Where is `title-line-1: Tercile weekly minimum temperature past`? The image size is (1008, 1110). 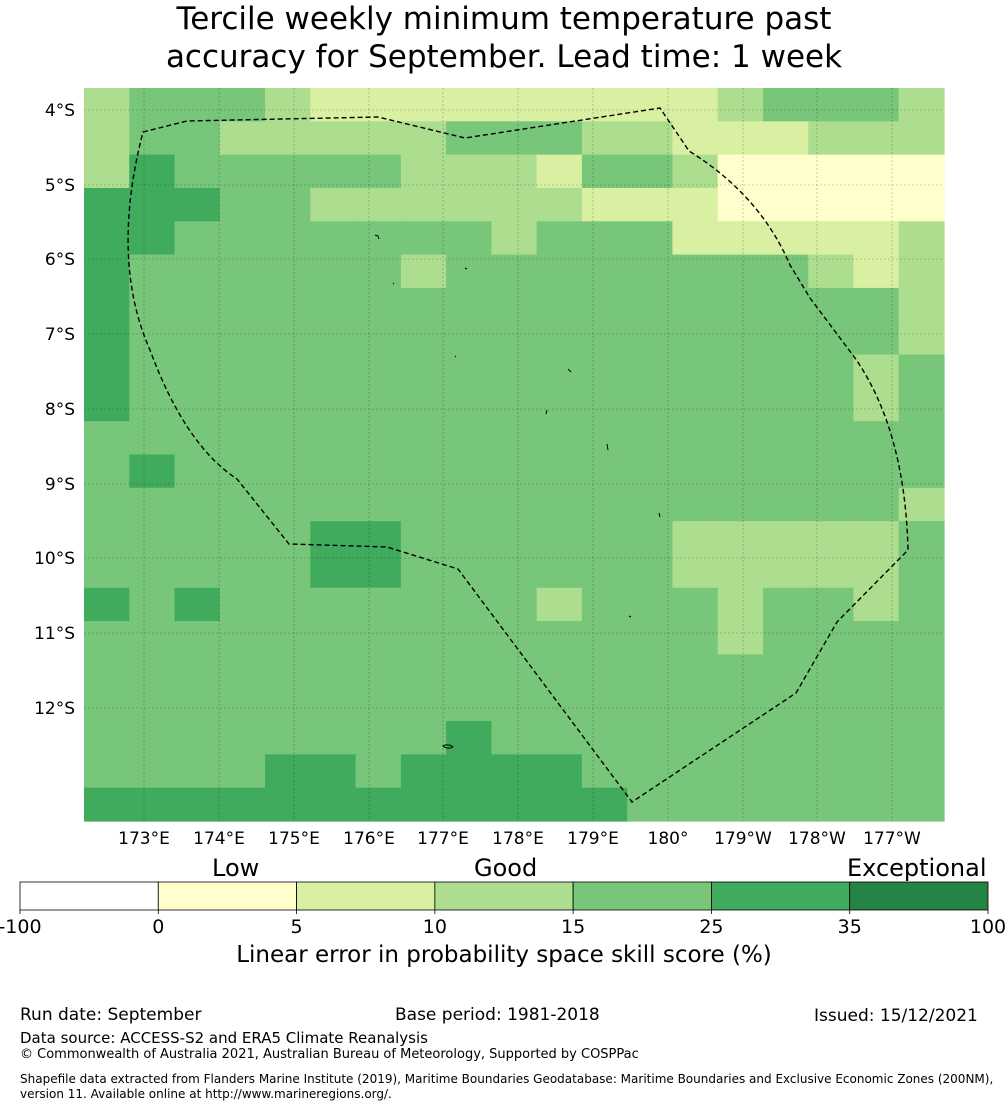 title-line-1: Tercile weekly minimum temperature past is located at coordinates (504, 19).